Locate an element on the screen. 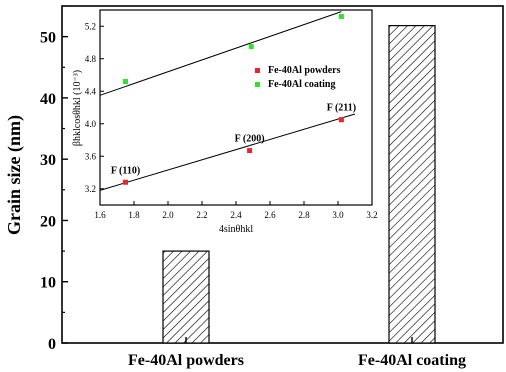 The width and height of the screenshot is (506, 372). inset-x-tick-label: 2.6 is located at coordinates (270, 215).